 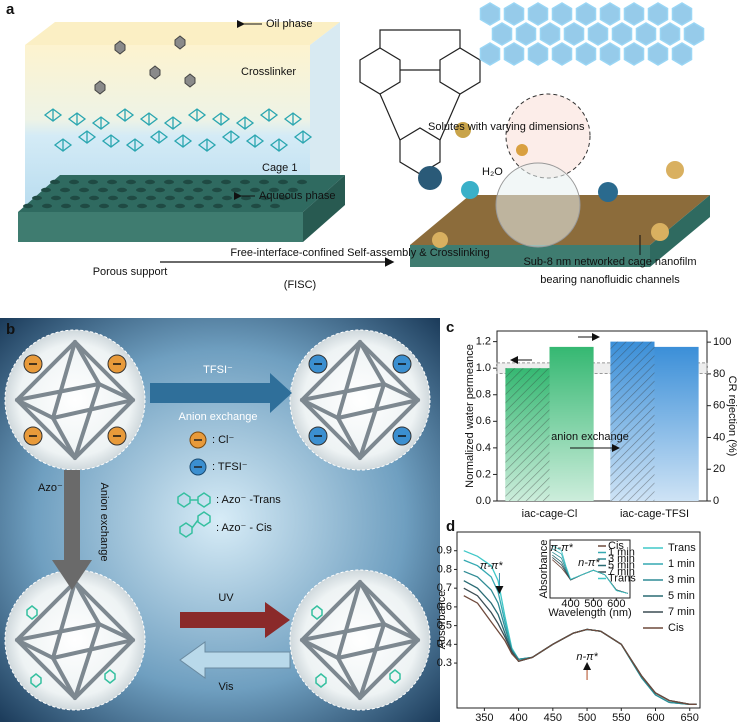 I want to click on x-tick-label: iac-cage-TFSI, so click(x=654, y=514).